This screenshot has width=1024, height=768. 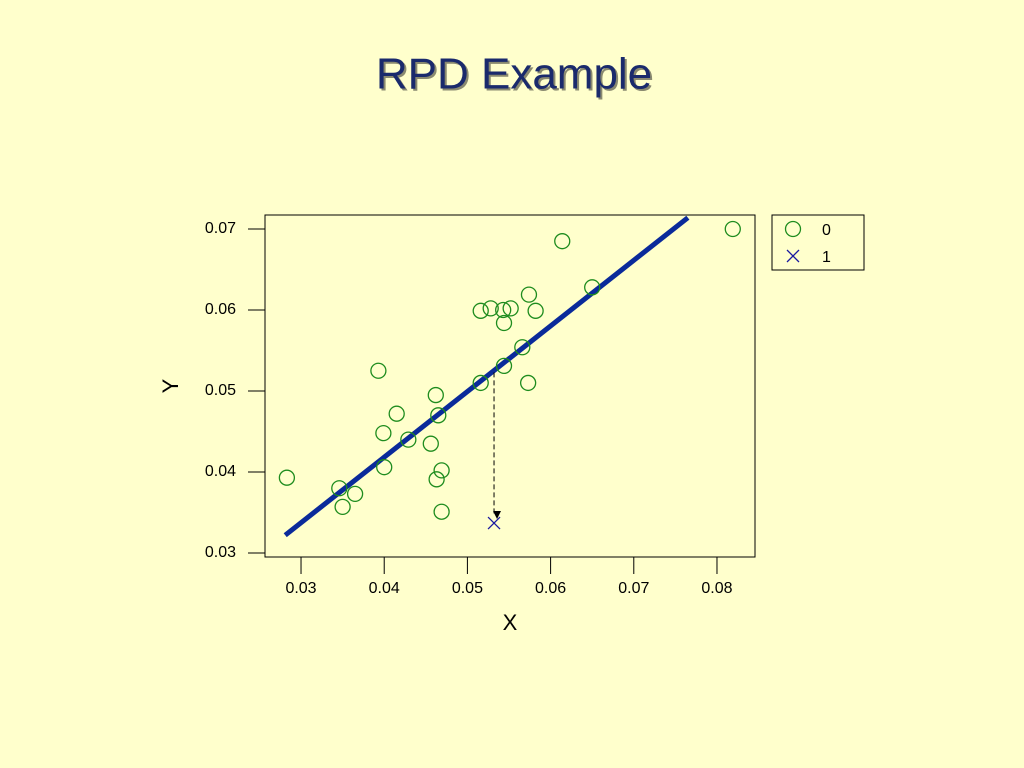 I want to click on y-tick-label: 0.07, so click(x=220, y=228).